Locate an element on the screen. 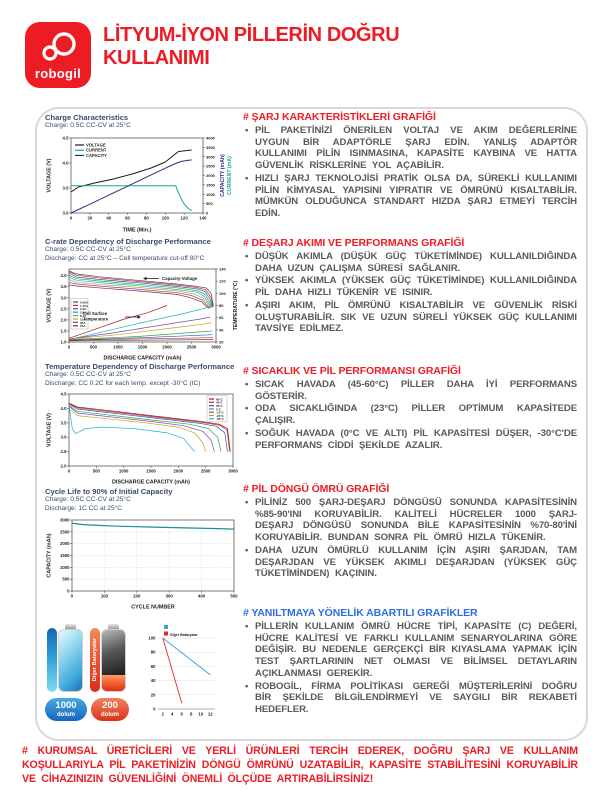 Image resolution: width=600 pixels, height=800 pixels. other-batteries-bar: Diğer Bataryalar is located at coordinates (95, 660).